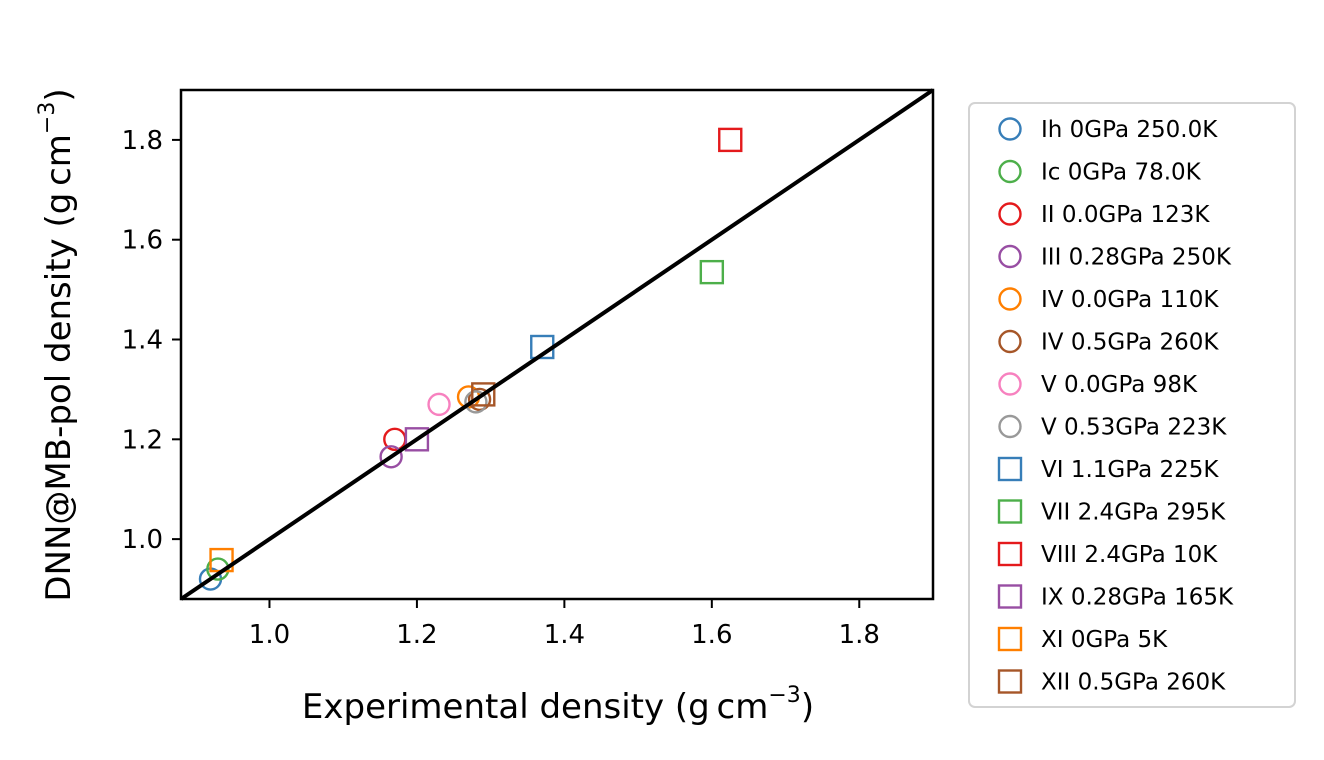  What do you see at coordinates (1133, 513) in the screenshot?
I see `legend-label: VII 2.4GPa 295K` at bounding box center [1133, 513].